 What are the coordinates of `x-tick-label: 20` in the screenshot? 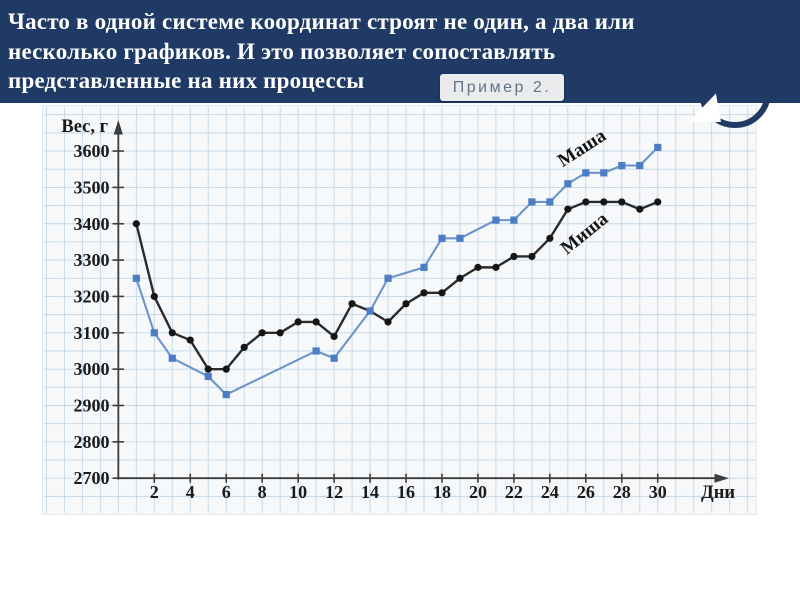 It's located at (478, 492).